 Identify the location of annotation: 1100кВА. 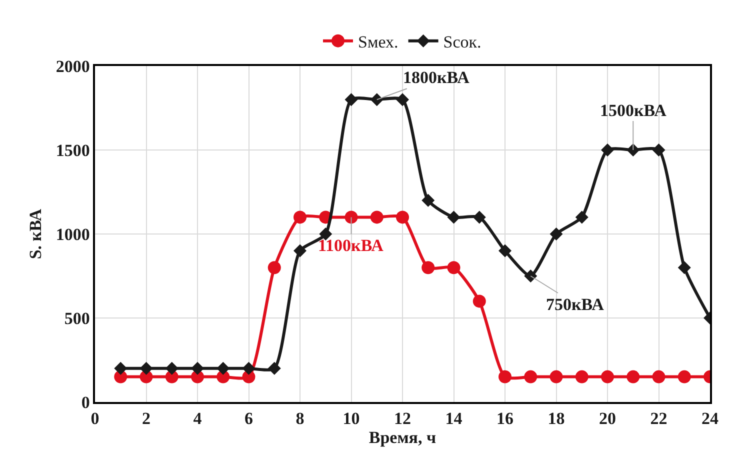
(351, 245).